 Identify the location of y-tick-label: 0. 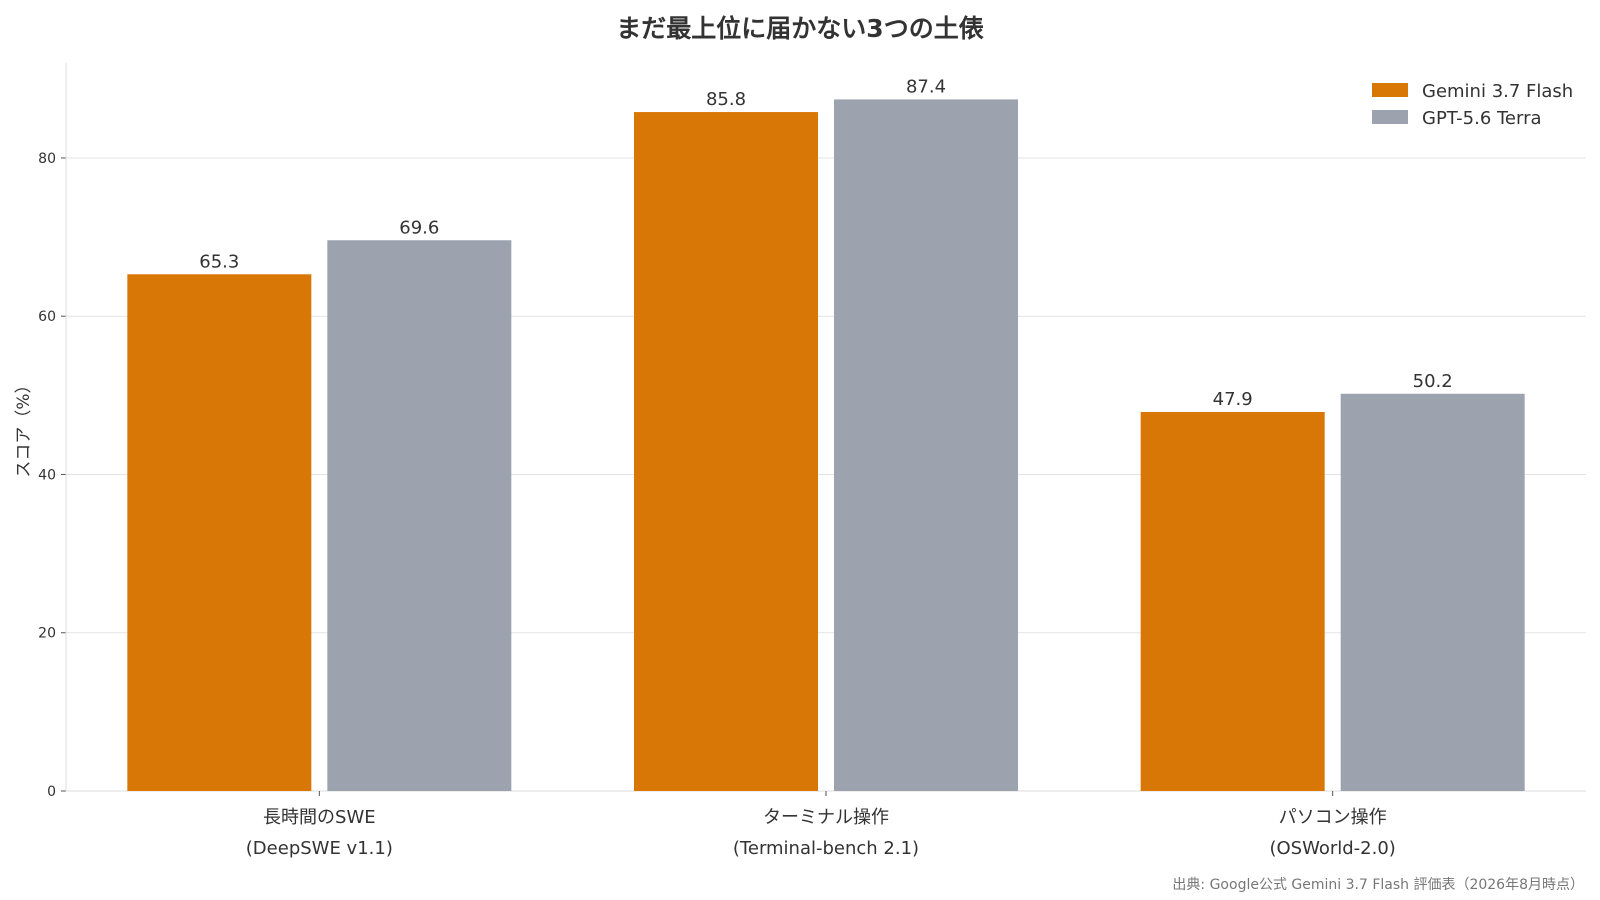
(51, 792).